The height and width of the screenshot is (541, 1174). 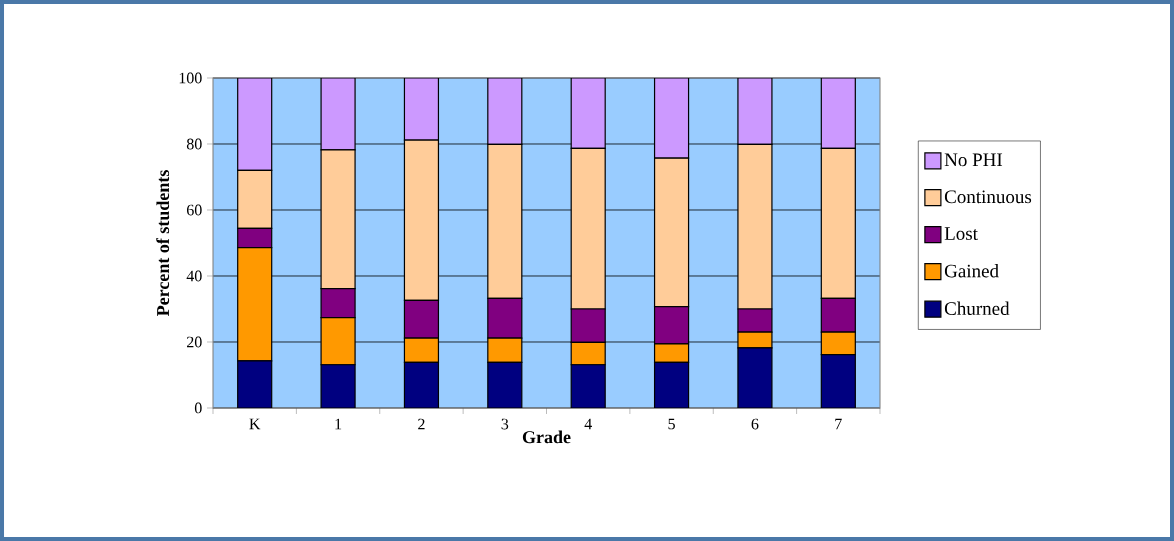 What do you see at coordinates (194, 342) in the screenshot?
I see `y-tick-label: 20` at bounding box center [194, 342].